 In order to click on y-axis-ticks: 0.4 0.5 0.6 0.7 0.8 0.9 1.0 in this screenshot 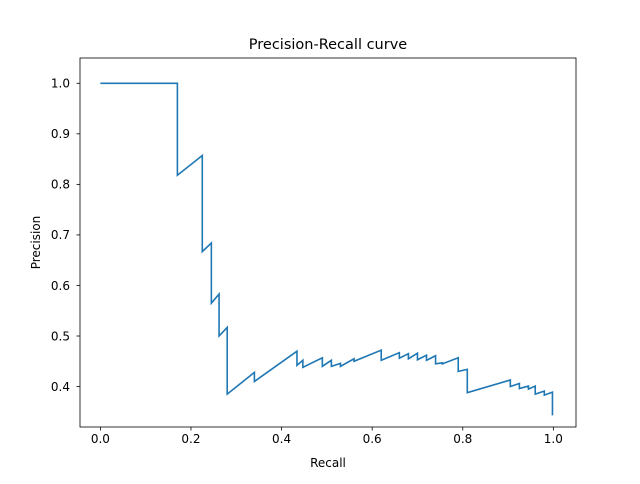, I will do `click(65, 235)`.